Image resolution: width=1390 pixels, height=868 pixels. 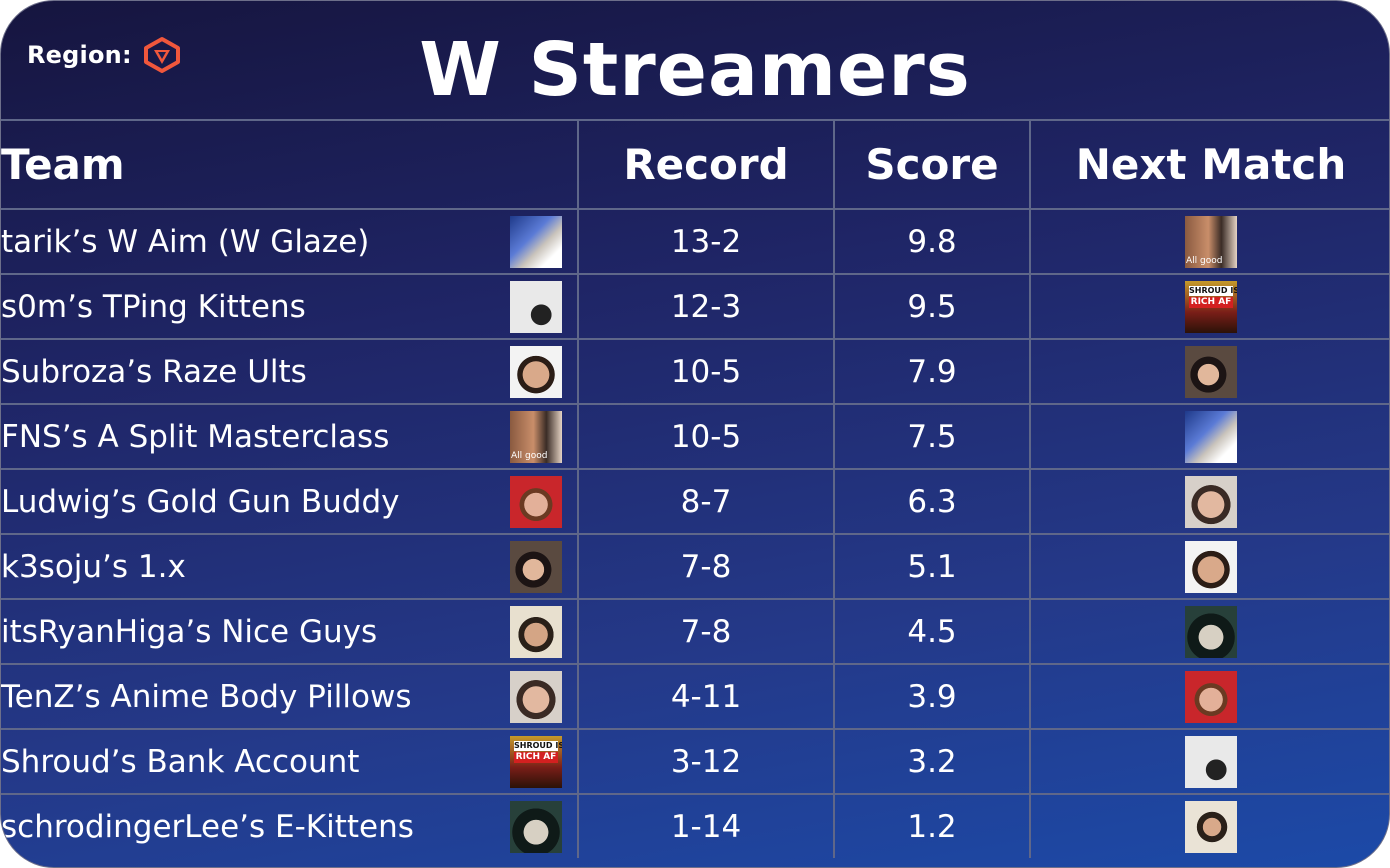 I want to click on table-row: schrodingerLee’s E-Kittens 1-14 1.2, so click(x=695, y=825).